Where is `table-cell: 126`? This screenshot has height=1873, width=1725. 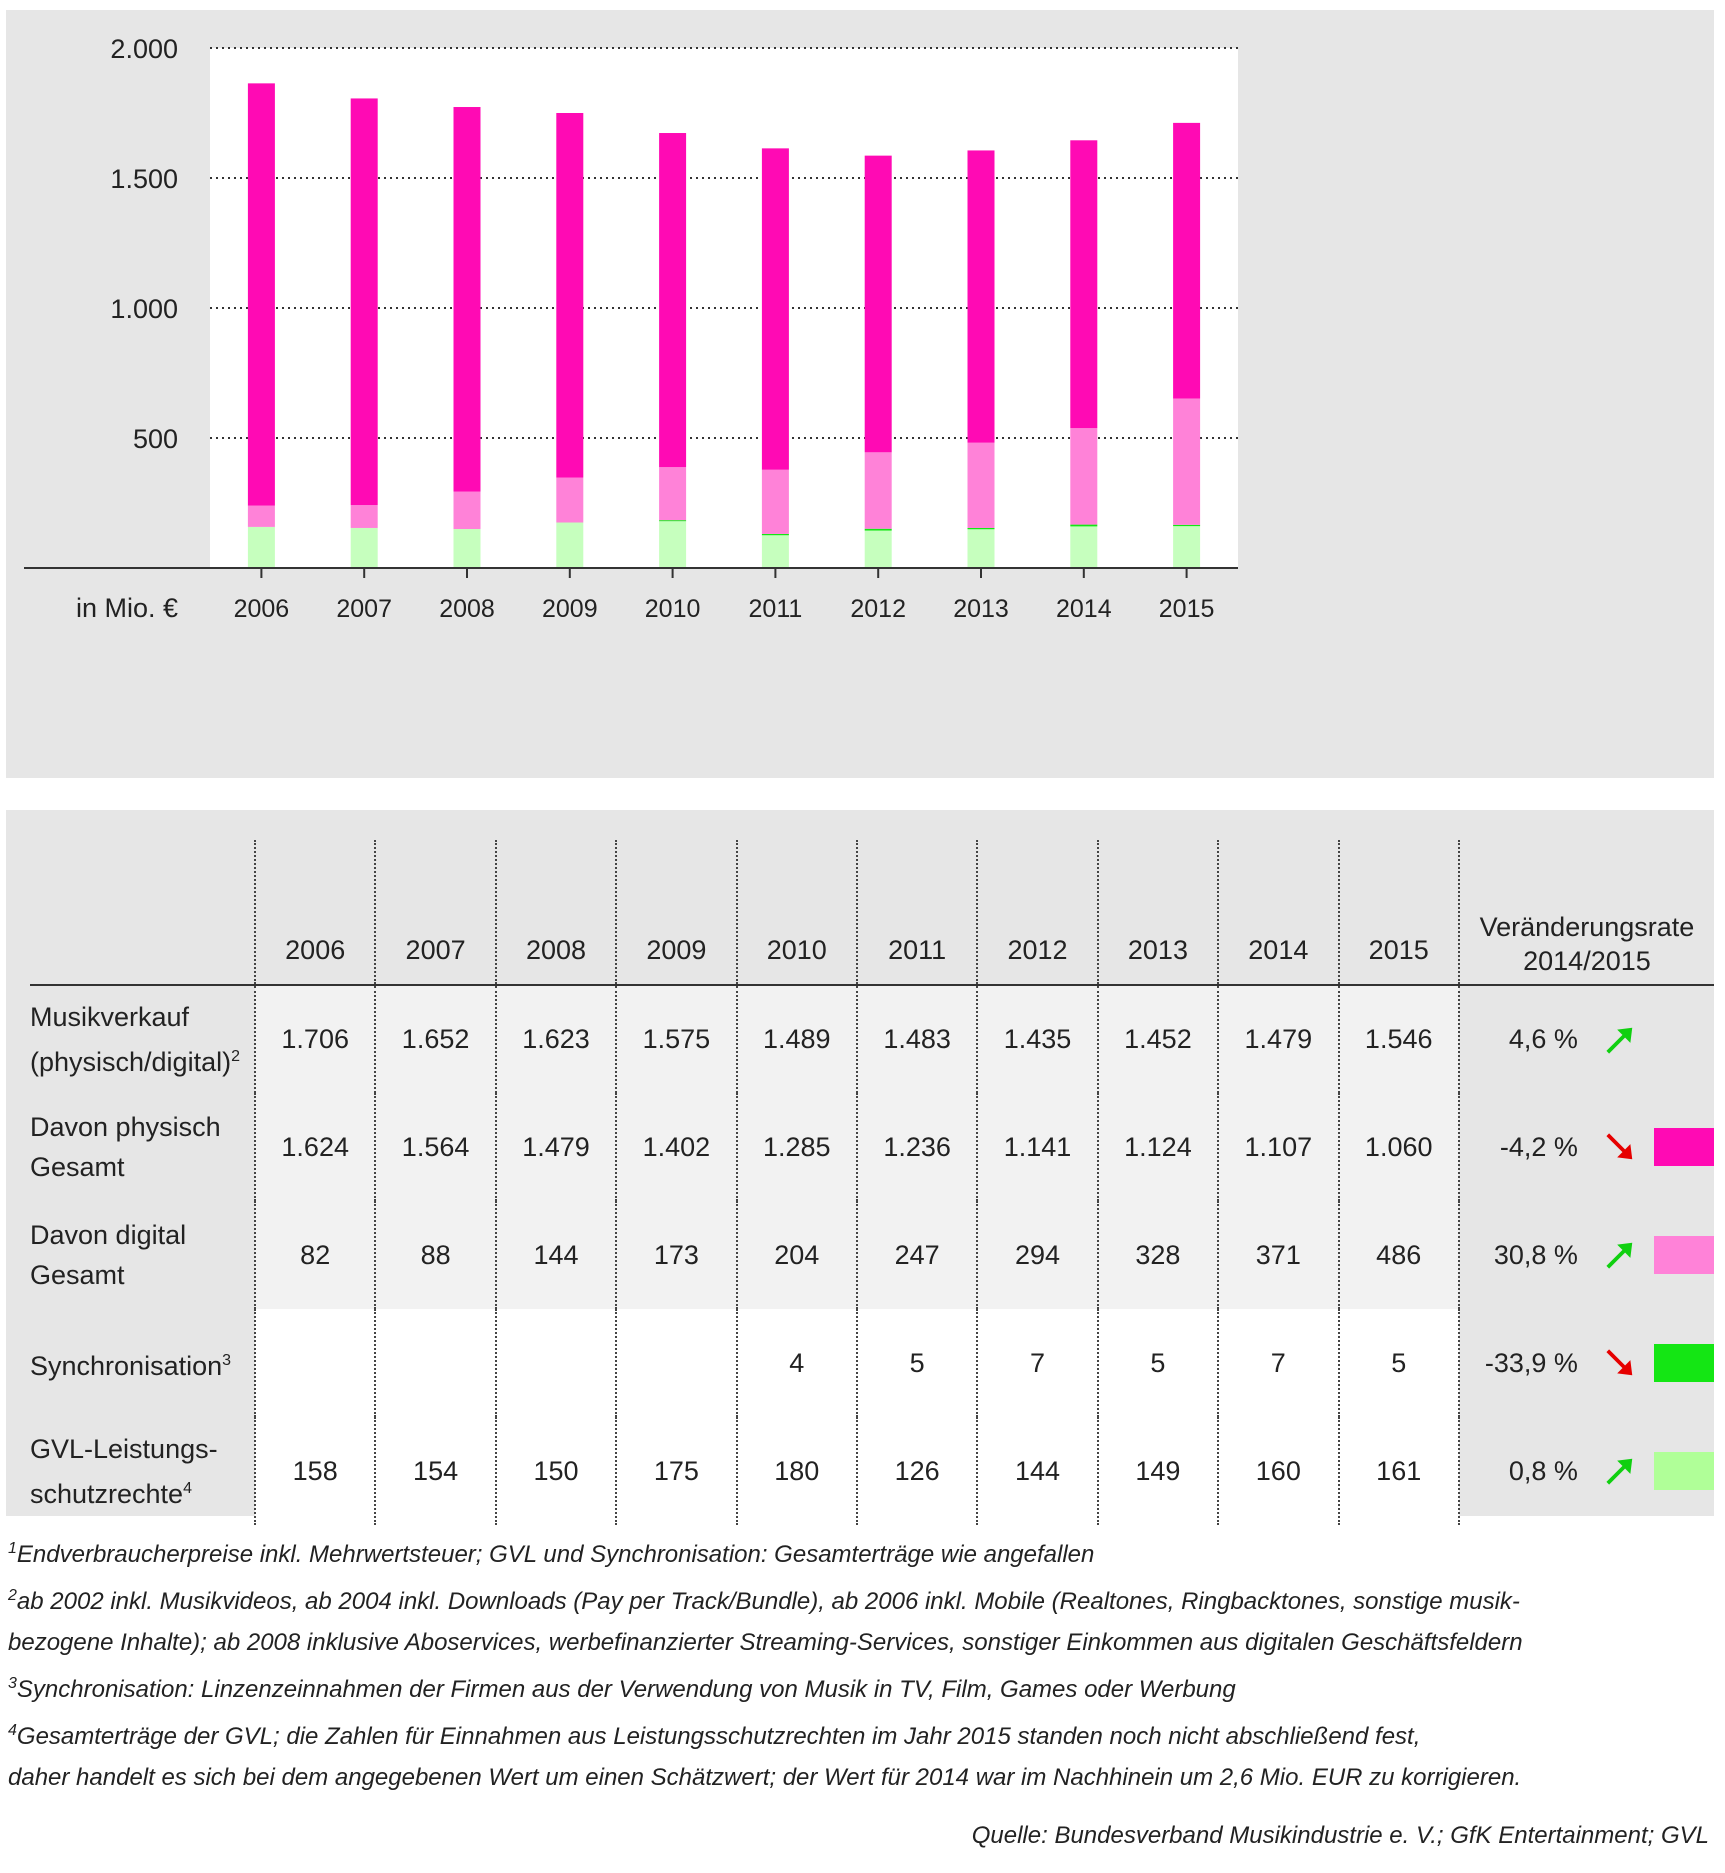
table-cell: 126 is located at coordinates (916, 1471).